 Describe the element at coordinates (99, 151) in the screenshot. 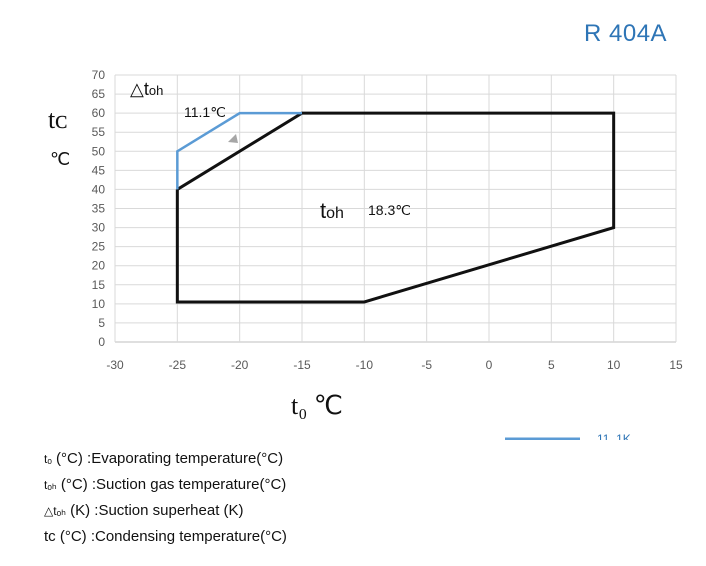

I see `y-tick-label: 50` at that location.